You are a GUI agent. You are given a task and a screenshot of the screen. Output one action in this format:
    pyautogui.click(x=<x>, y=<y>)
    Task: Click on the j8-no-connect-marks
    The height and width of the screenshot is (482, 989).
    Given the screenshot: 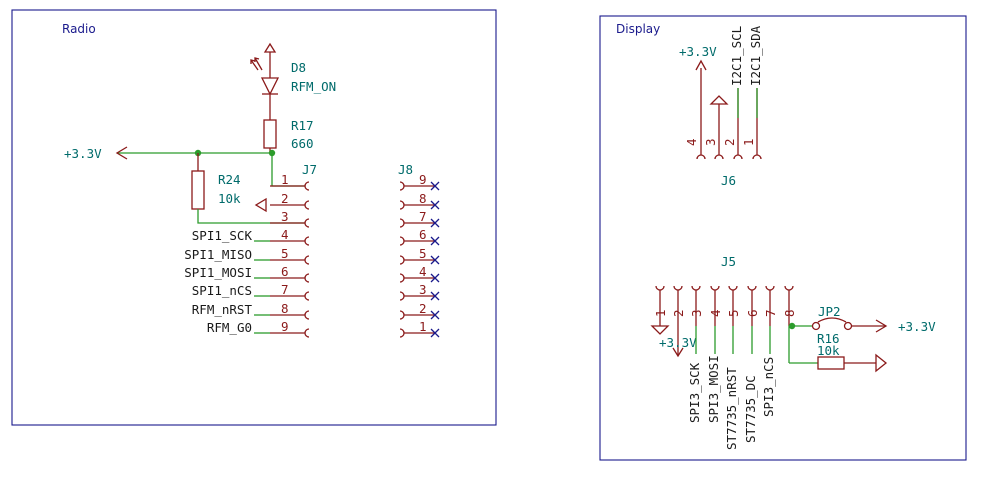 What is the action you would take?
    pyautogui.click(x=435, y=259)
    